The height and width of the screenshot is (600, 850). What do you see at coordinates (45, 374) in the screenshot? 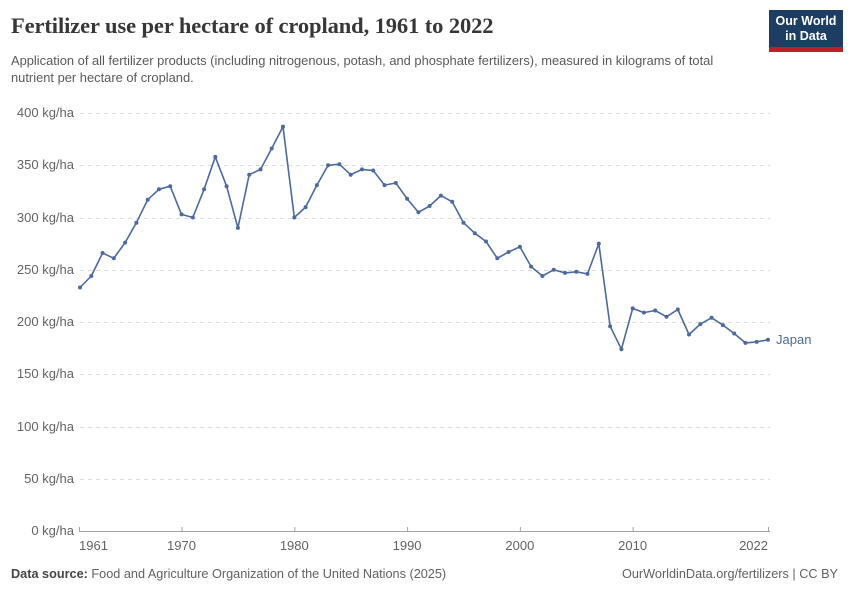
I see `y-axis-tick-label: 150 kg/ha` at bounding box center [45, 374].